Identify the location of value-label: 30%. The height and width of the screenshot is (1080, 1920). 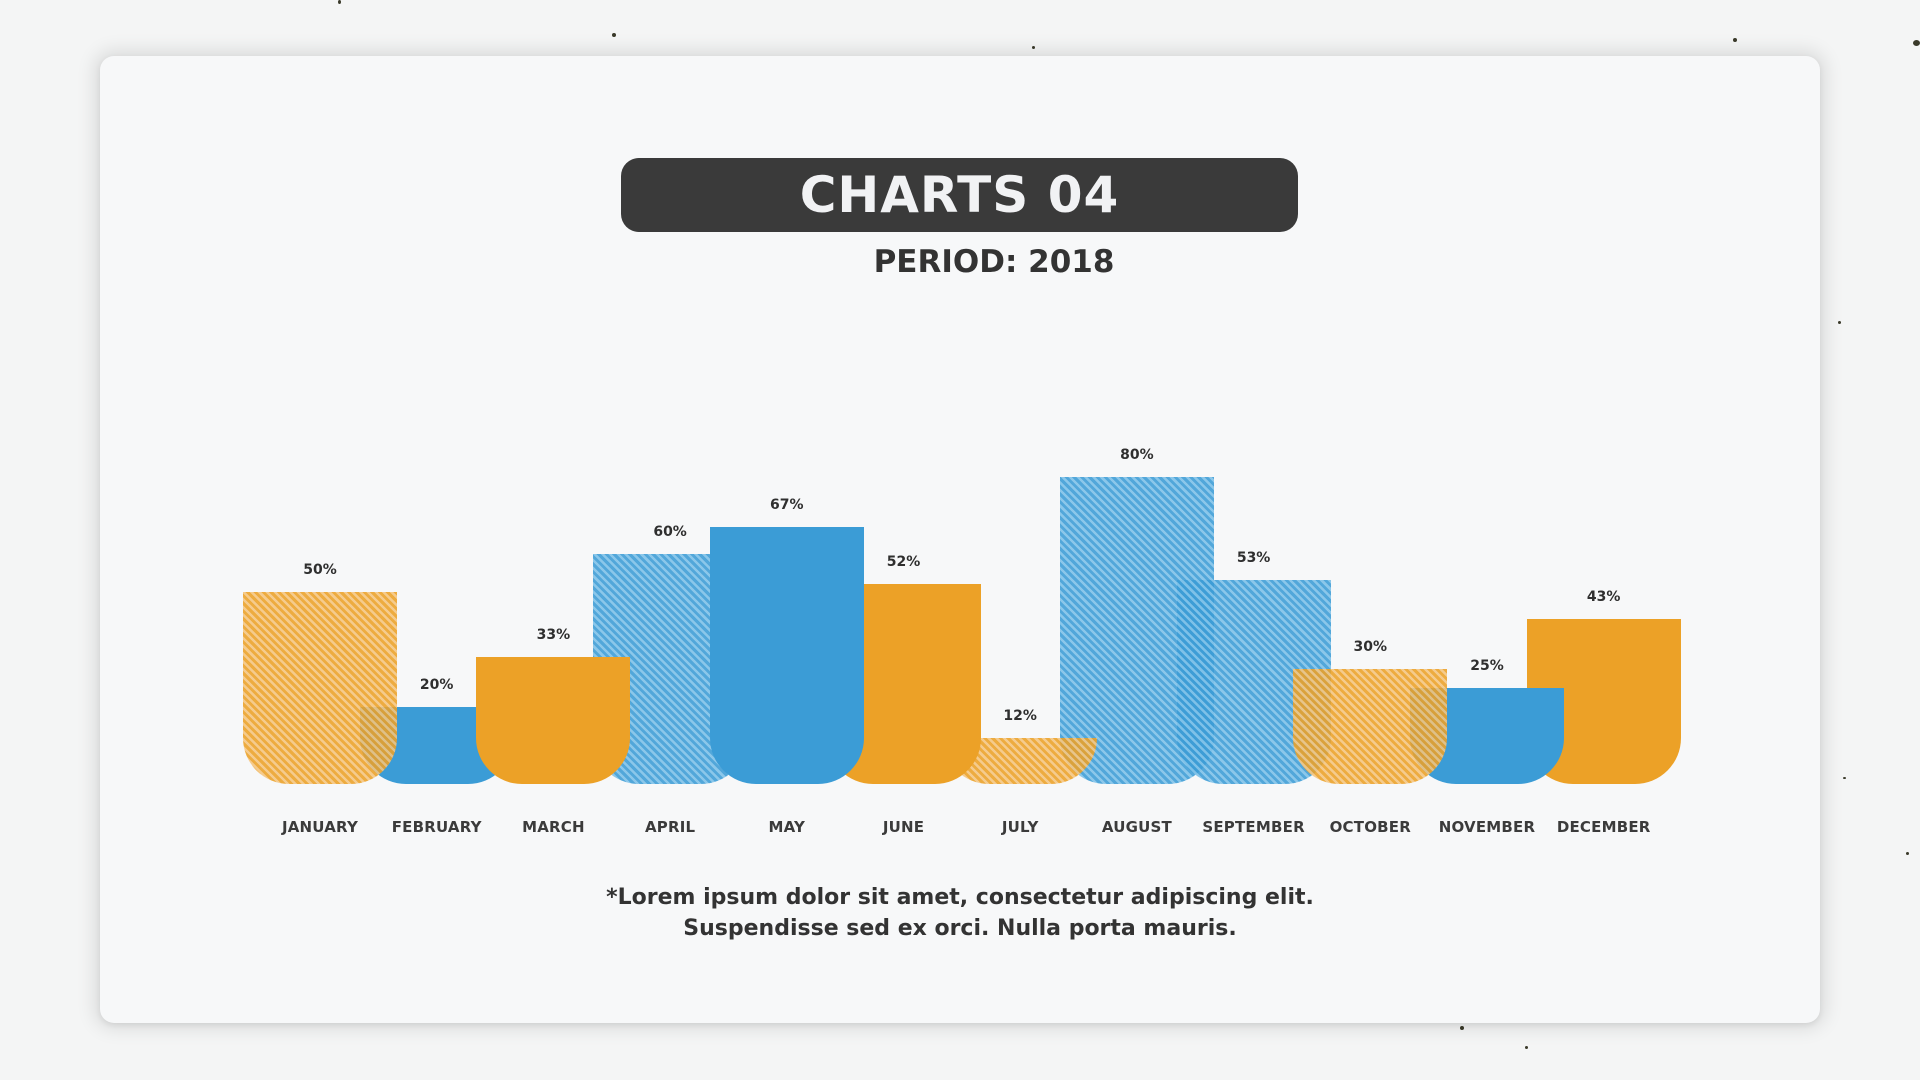
(1370, 646).